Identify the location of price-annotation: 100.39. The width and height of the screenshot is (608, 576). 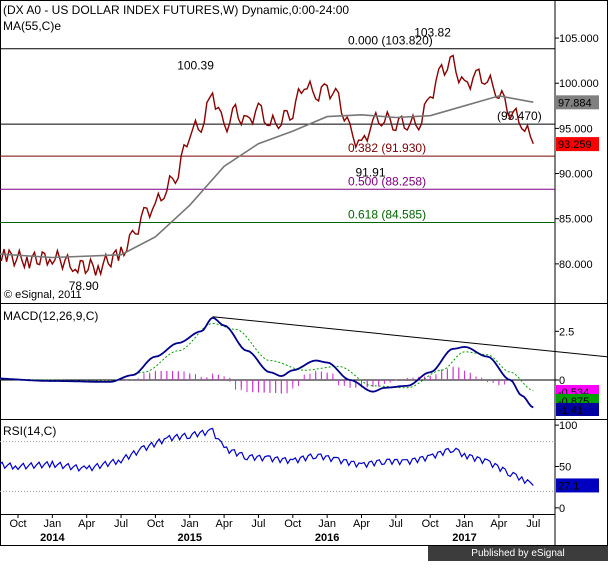
(195, 66).